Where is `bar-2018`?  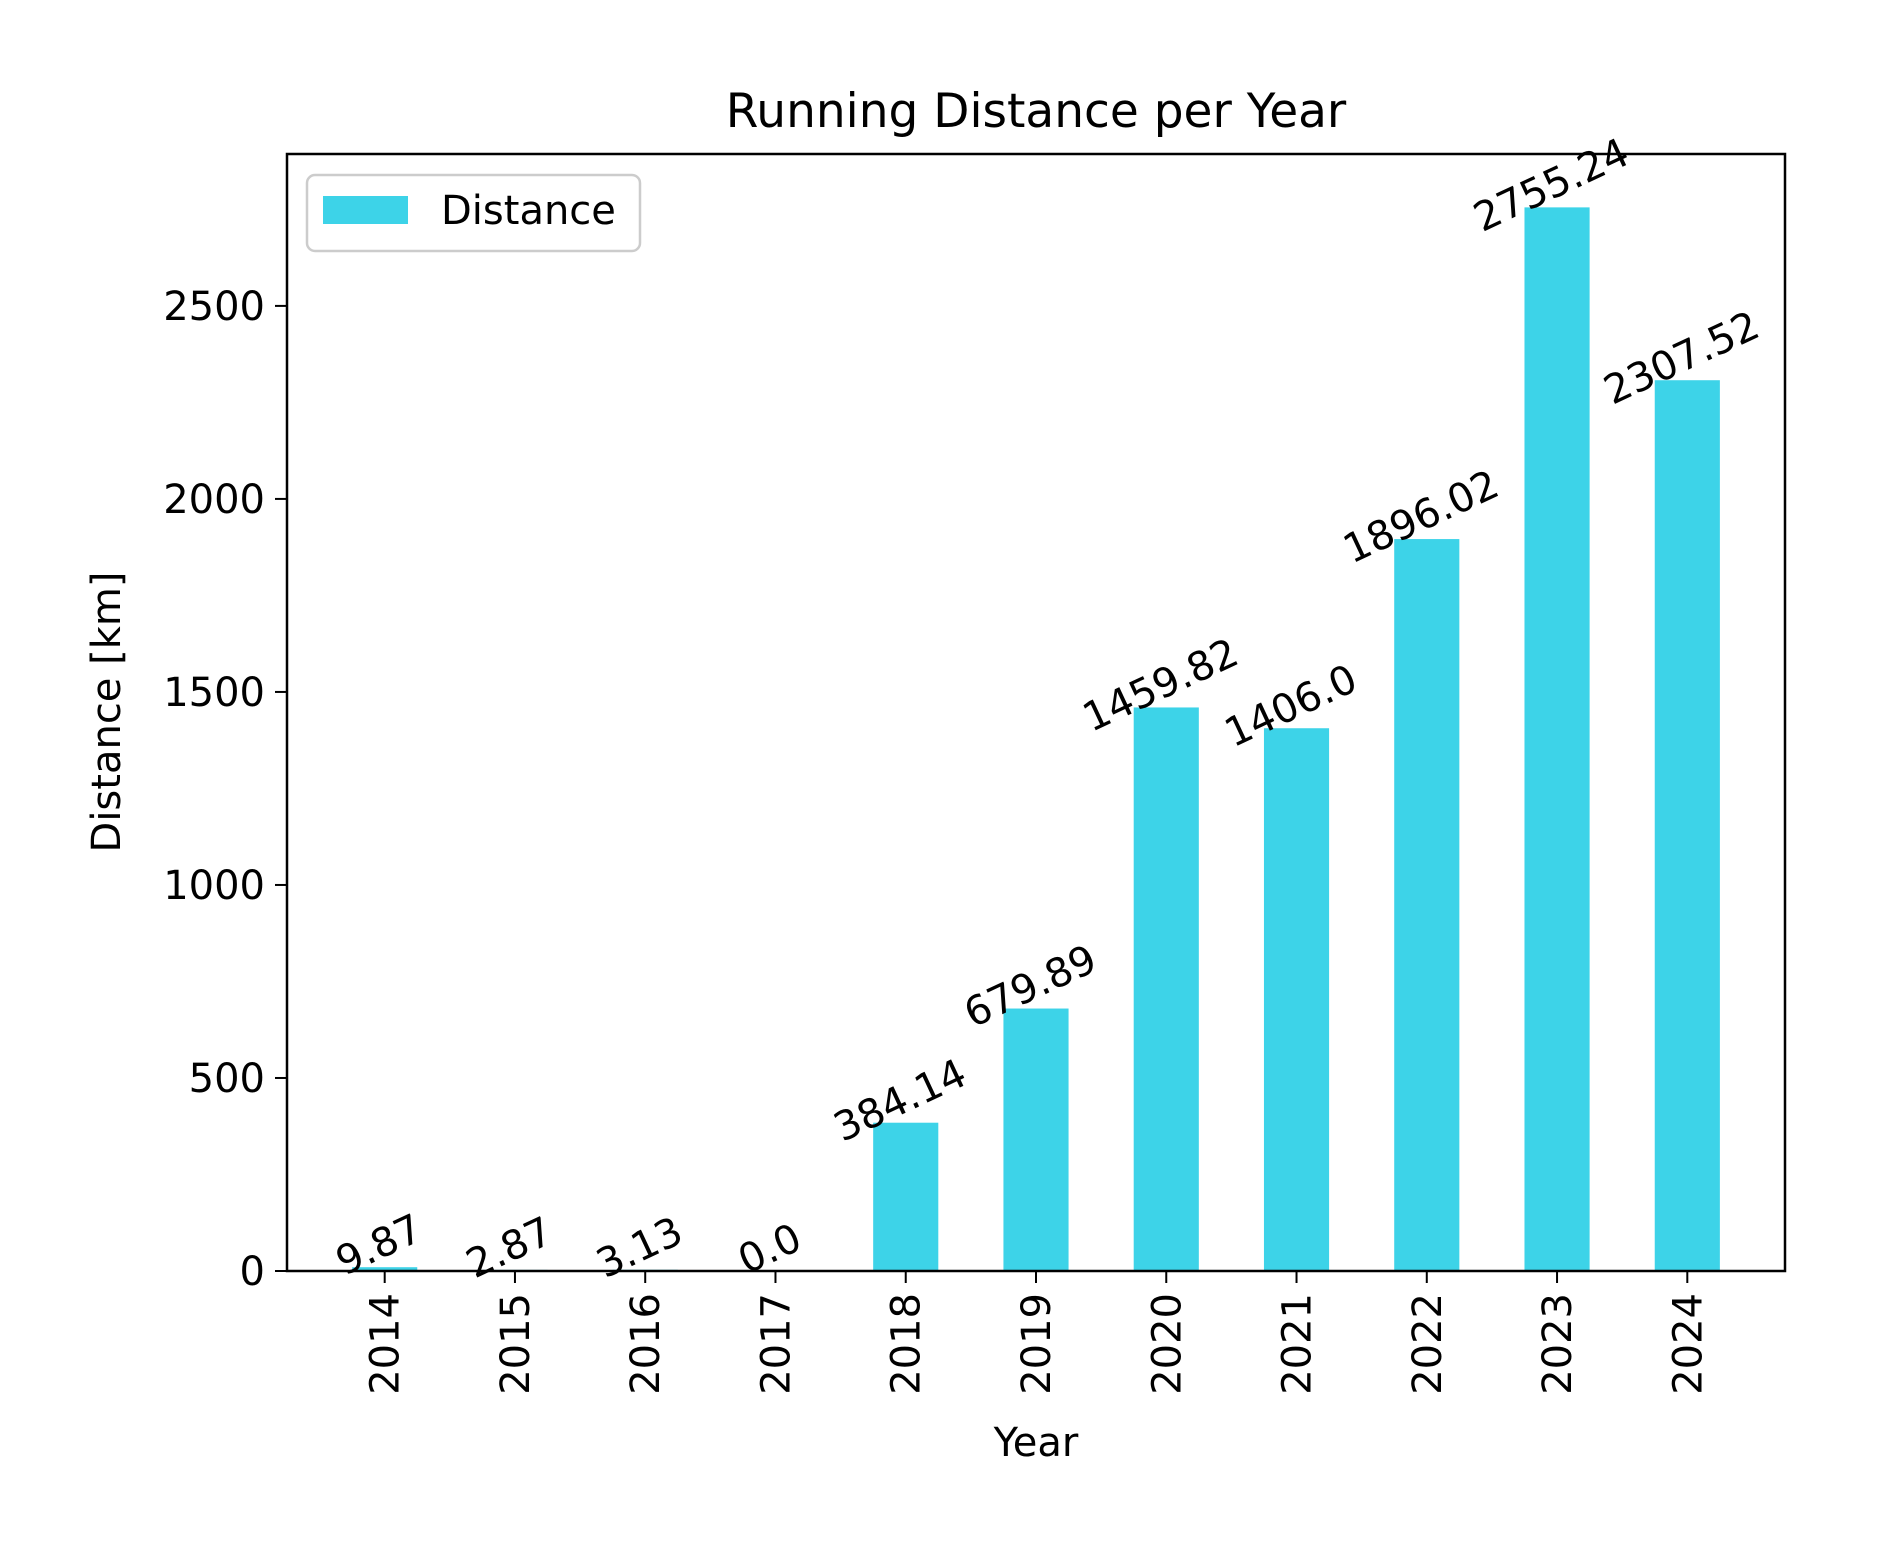 bar-2018 is located at coordinates (906, 1196).